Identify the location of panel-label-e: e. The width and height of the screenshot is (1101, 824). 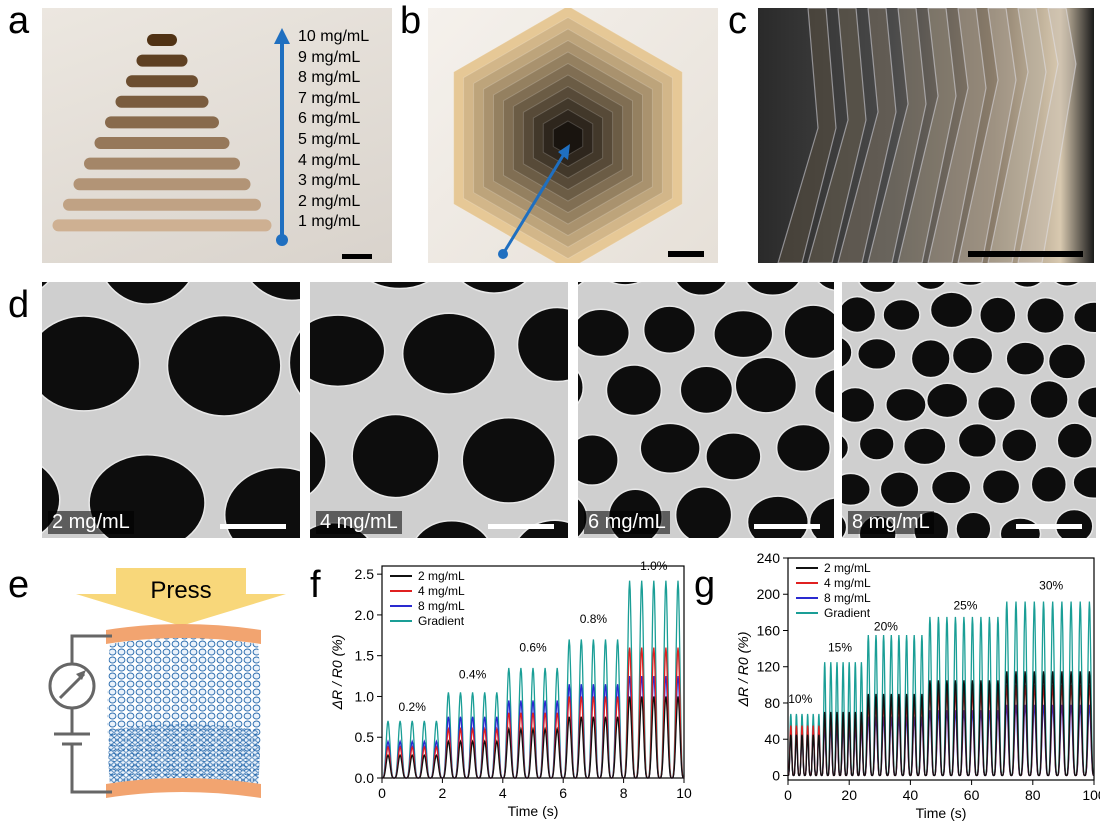
(18, 585).